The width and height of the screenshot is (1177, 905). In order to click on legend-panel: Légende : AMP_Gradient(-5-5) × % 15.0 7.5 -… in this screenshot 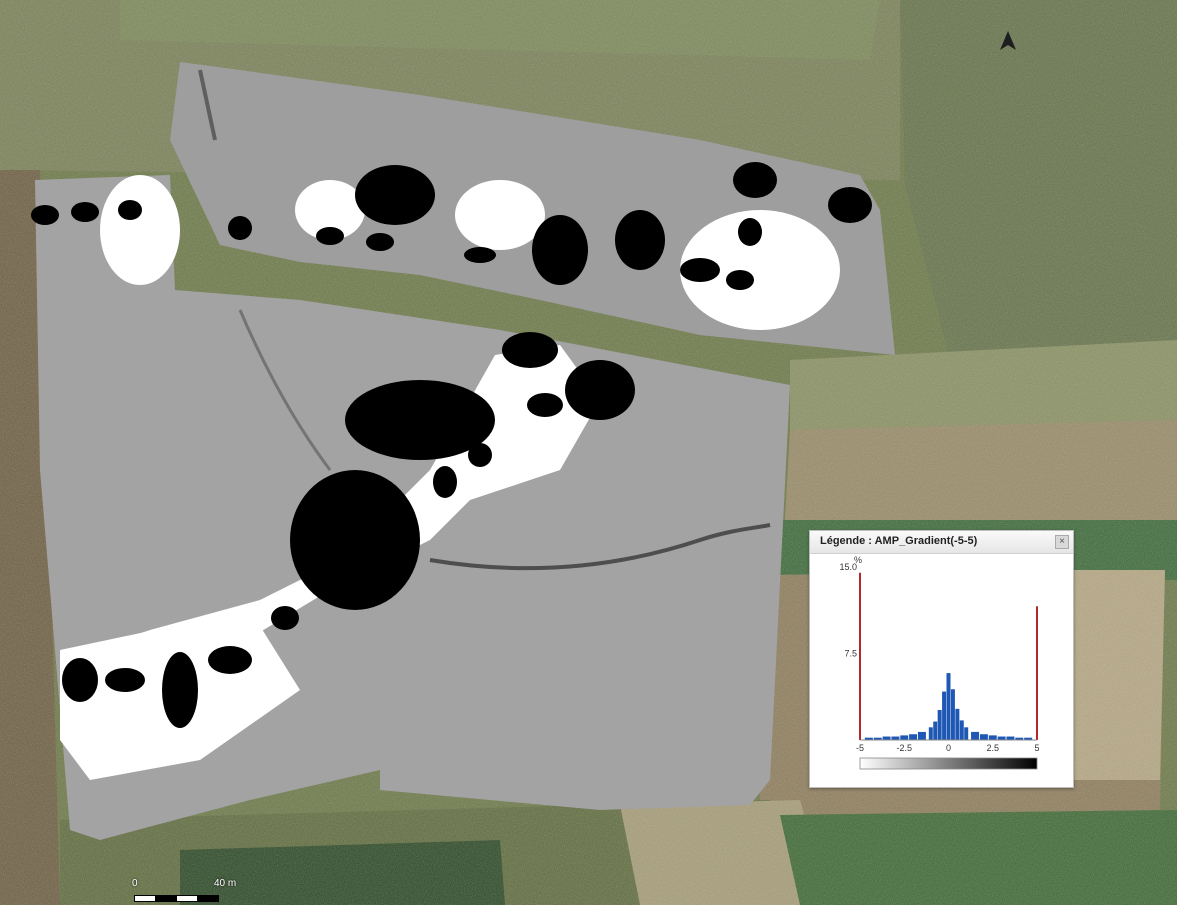, I will do `click(941, 659)`.